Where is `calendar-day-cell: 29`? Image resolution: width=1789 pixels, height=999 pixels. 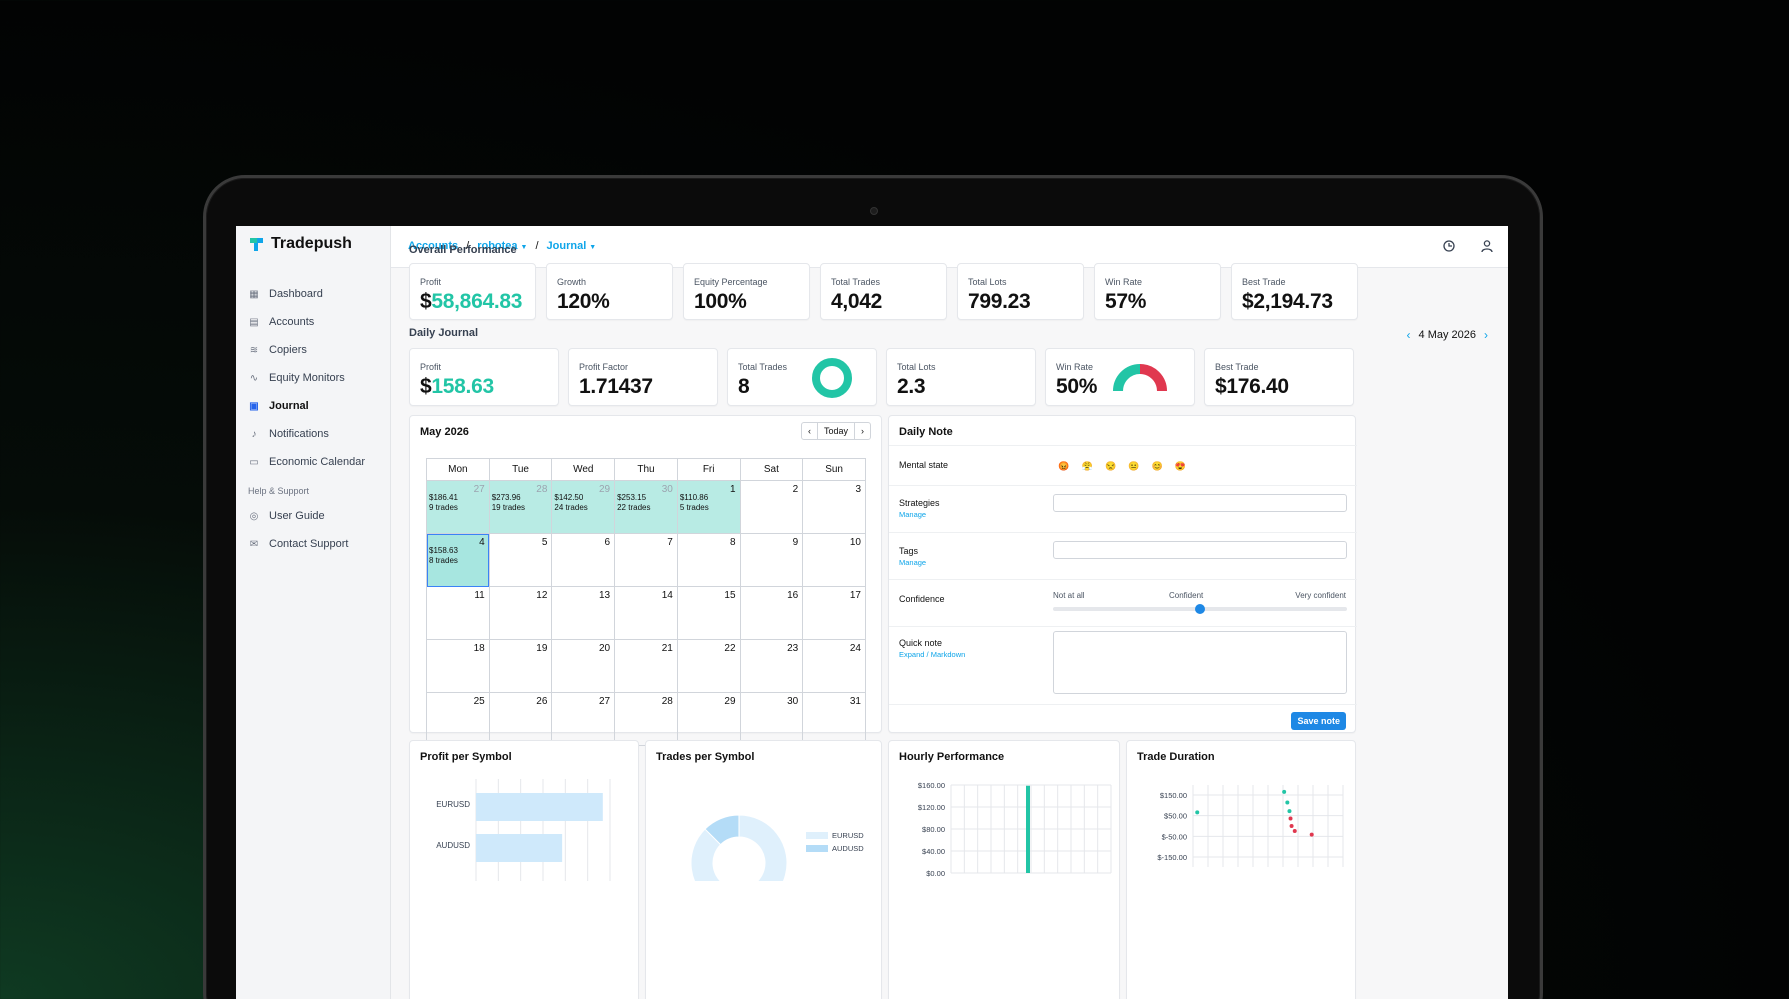
calendar-day-cell: 29 is located at coordinates (708, 719).